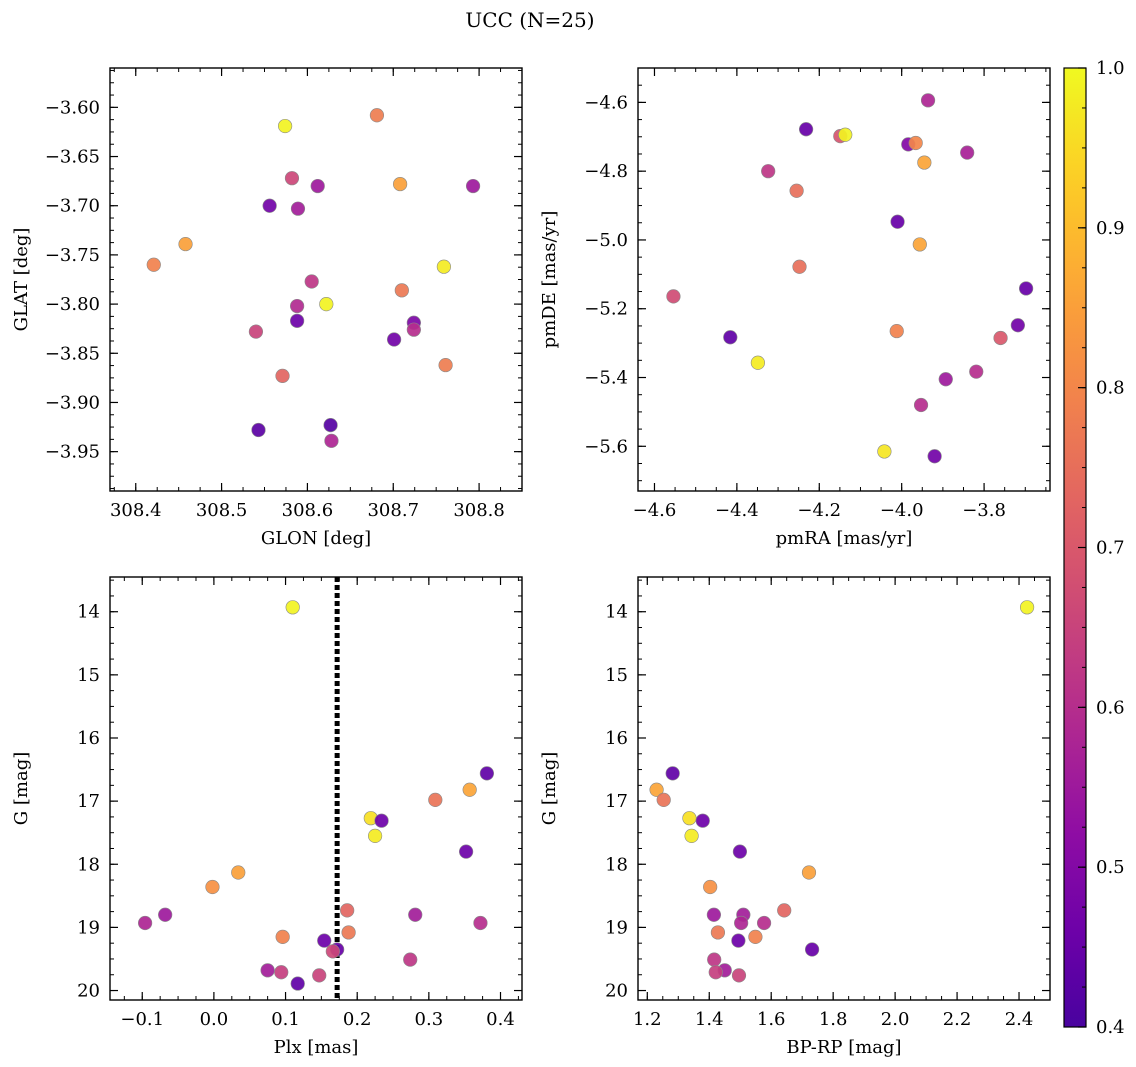 Image resolution: width=1136 pixels, height=1067 pixels. Describe the element at coordinates (1019, 1019) in the screenshot. I see `x-tick-label: 2.4` at that location.